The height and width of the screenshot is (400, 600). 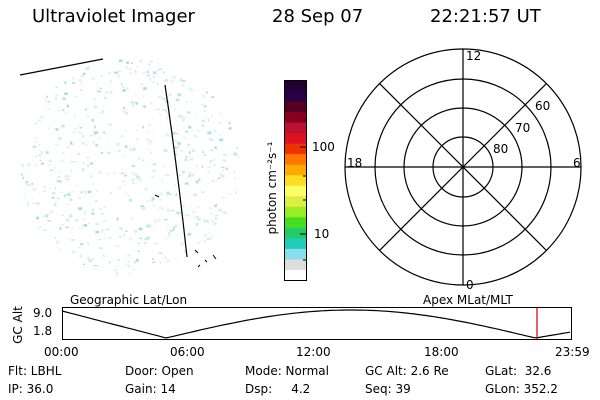 I want to click on altitude-ytick-top: 9.0, so click(x=43, y=313).